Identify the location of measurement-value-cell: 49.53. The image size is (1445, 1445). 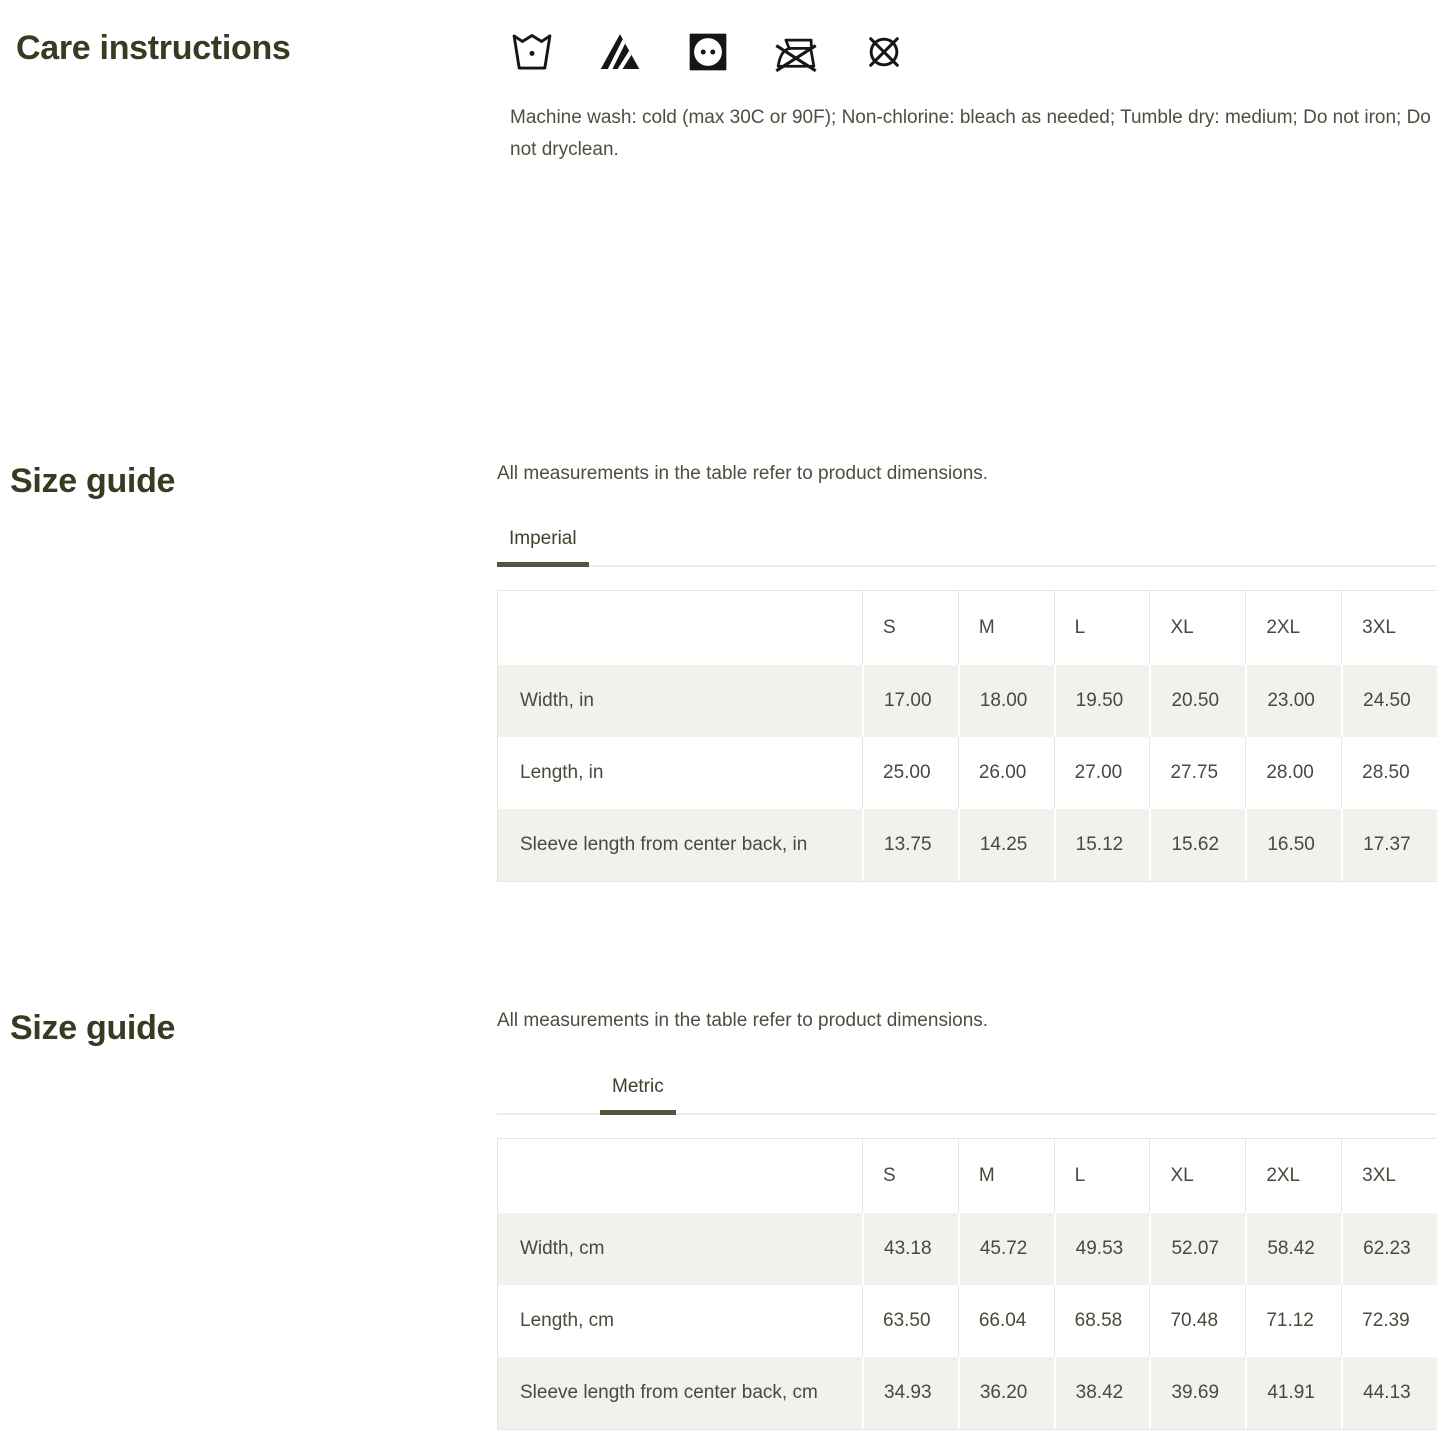
(1101, 1248).